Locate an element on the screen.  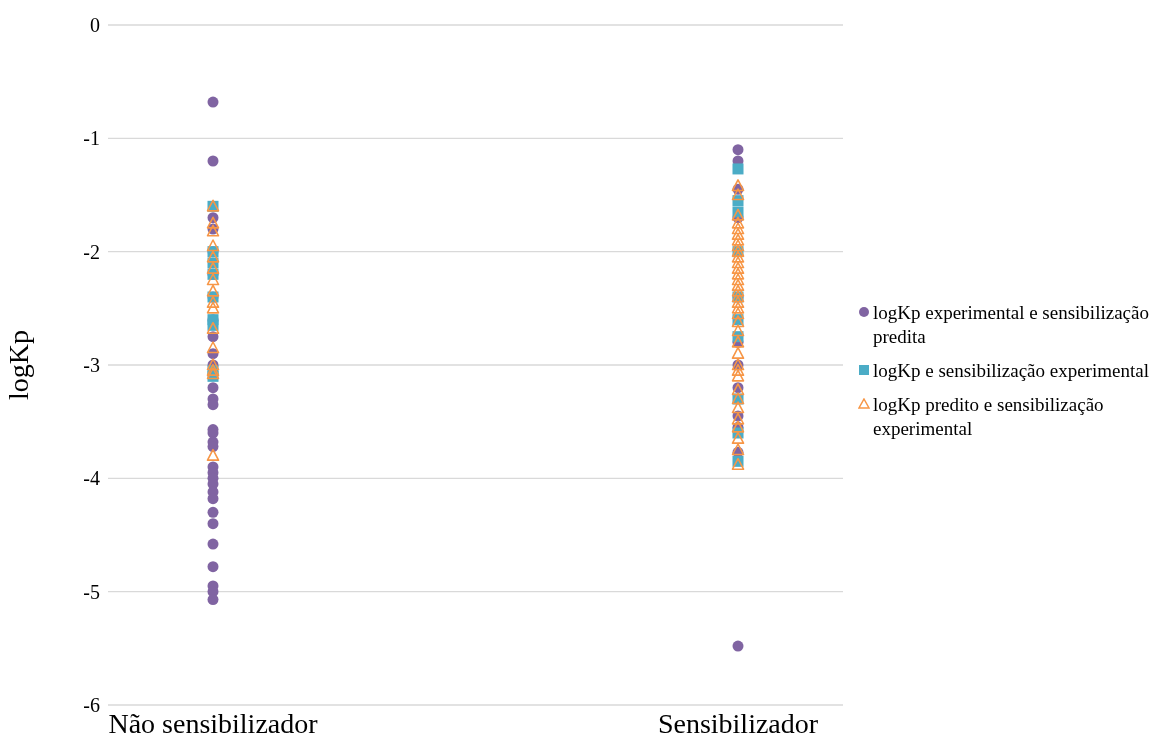
y-tick-label: -2 is located at coordinates (91, 251).